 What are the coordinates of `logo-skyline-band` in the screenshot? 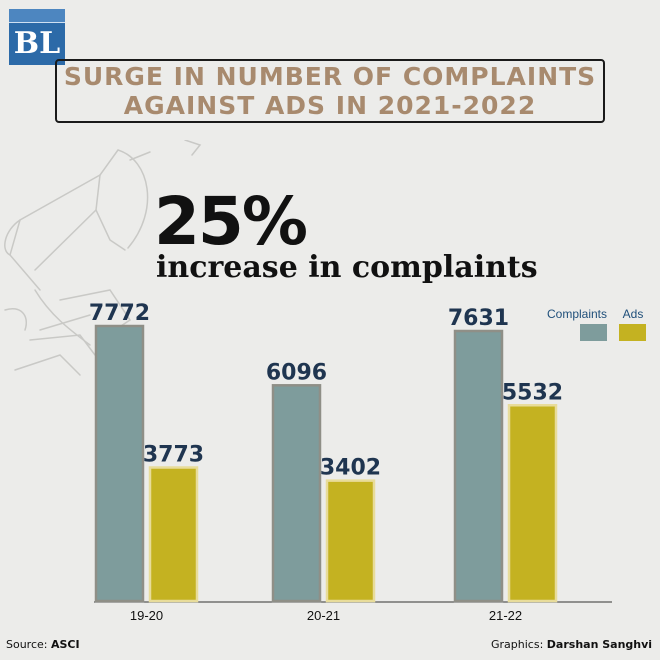 It's located at (37, 16).